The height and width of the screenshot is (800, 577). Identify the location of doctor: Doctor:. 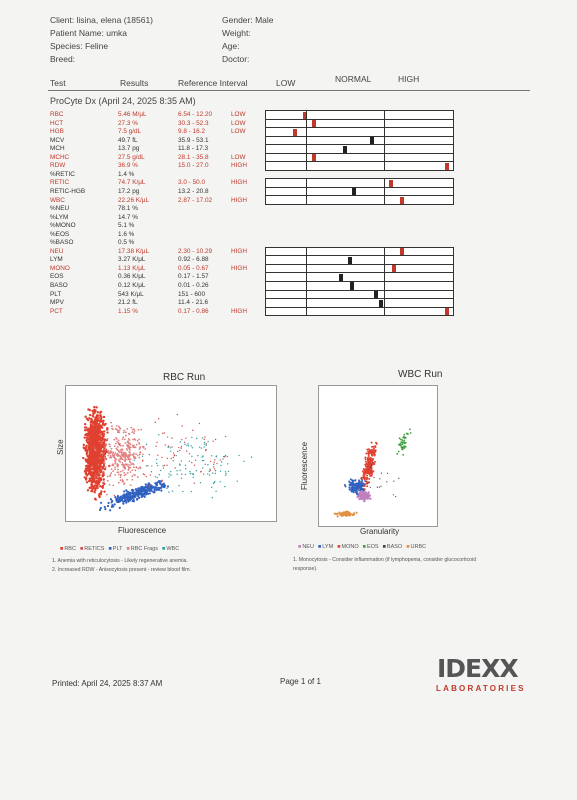
(236, 59).